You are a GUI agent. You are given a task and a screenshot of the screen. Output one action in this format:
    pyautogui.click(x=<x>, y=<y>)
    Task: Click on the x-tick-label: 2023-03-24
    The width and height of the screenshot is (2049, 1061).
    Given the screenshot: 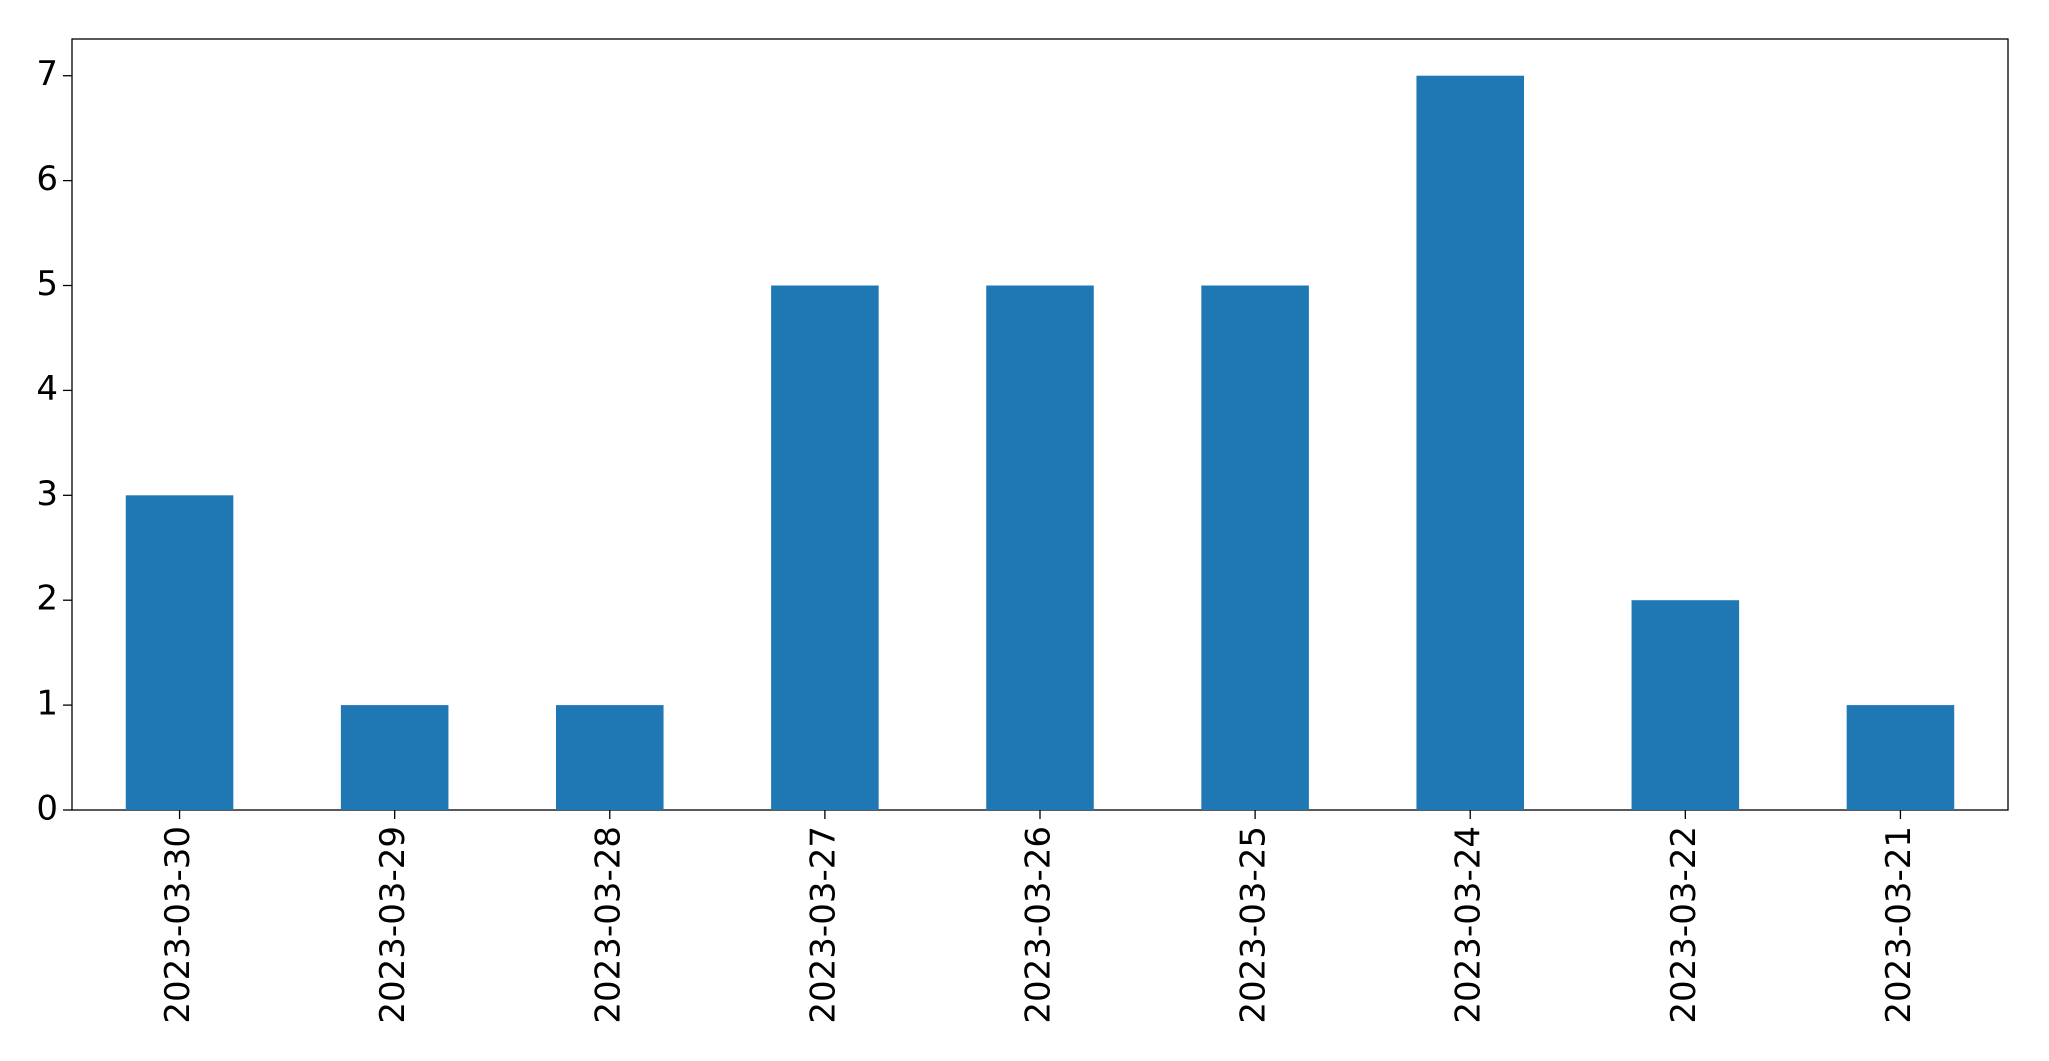 What is the action you would take?
    pyautogui.click(x=1469, y=925)
    